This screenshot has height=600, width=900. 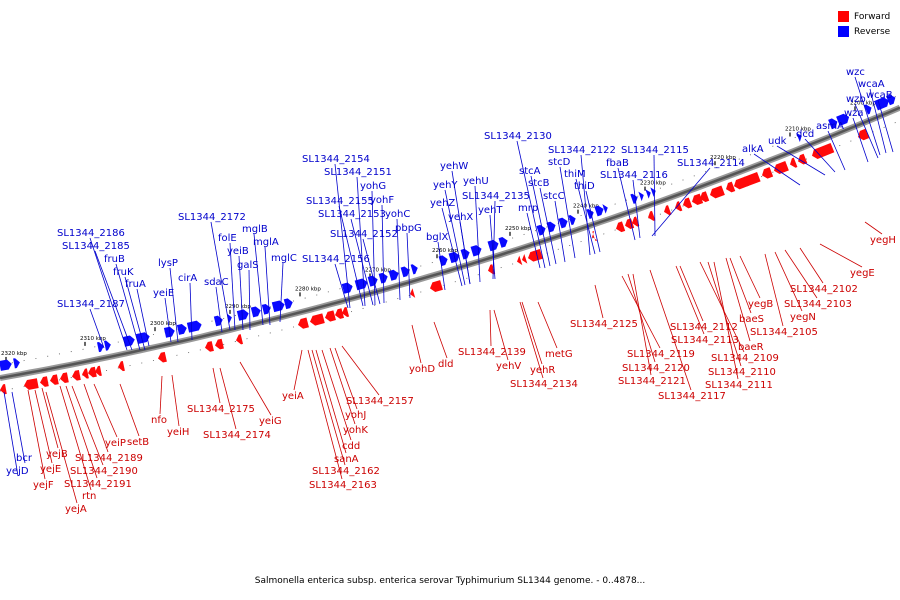 I want to click on reverse-gene-label: udk, so click(x=777, y=141).